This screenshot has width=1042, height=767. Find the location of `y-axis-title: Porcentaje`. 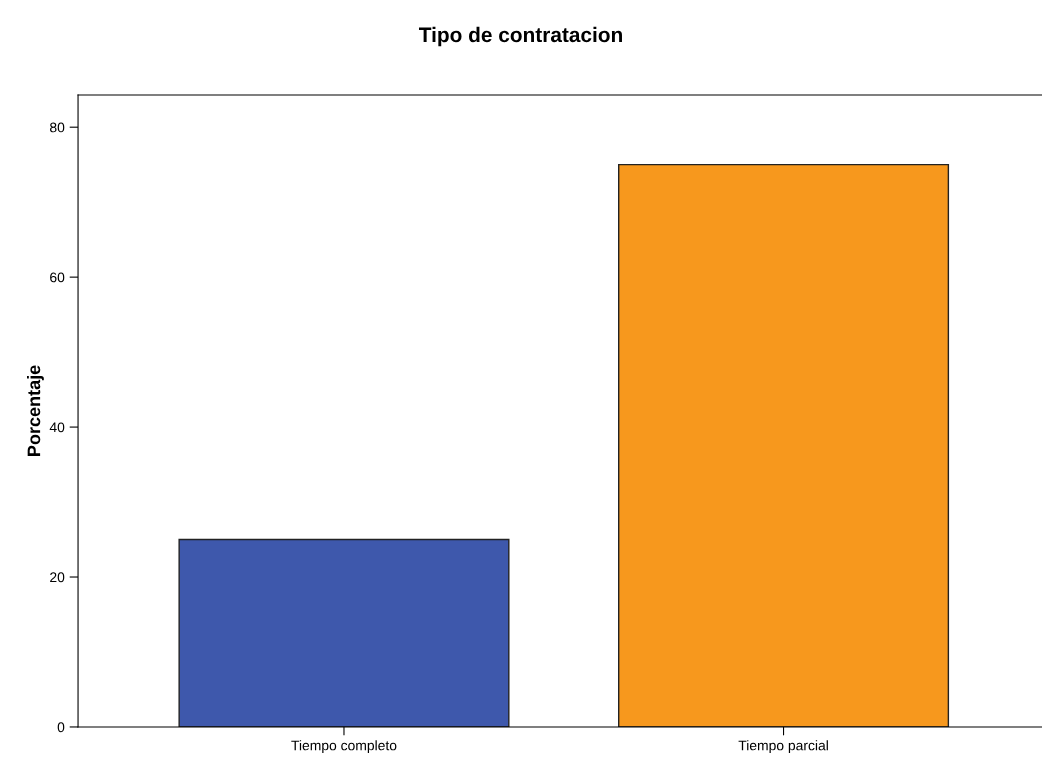

y-axis-title: Porcentaje is located at coordinates (35, 410).